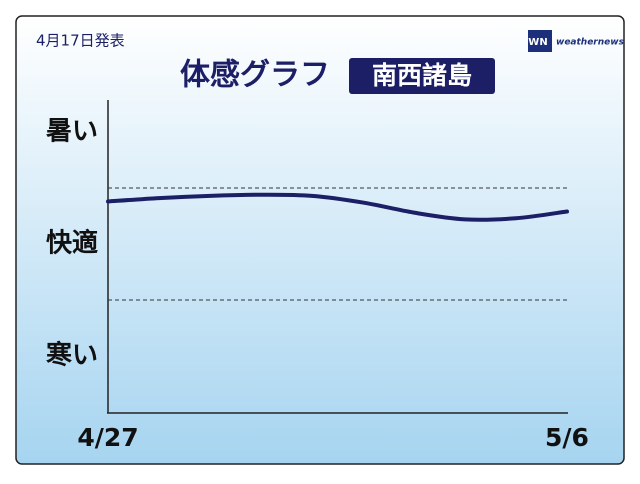  Describe the element at coordinates (72, 243) in the screenshot. I see `y-tick-label: 快適` at that location.